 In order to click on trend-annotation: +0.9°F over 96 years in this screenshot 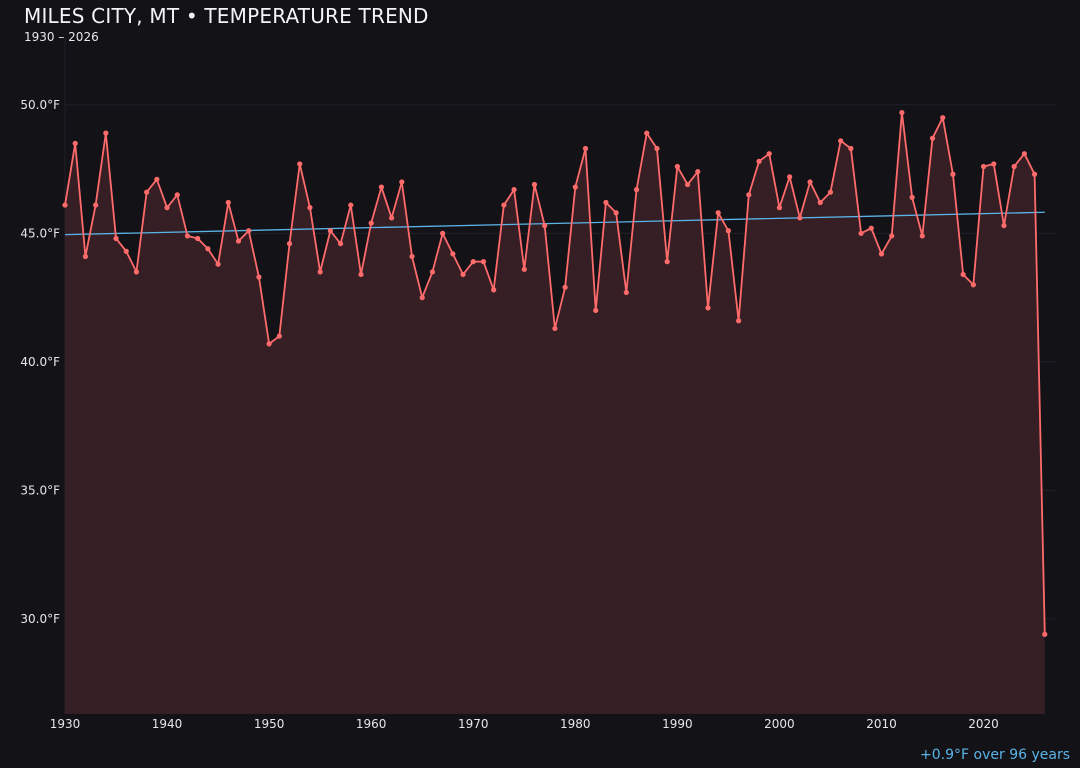, I will do `click(995, 755)`.